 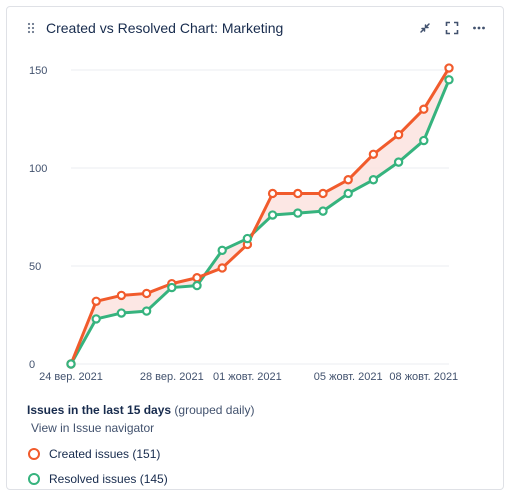 I want to click on x-tick-label-0: 24 вер. 2021, so click(x=71, y=377).